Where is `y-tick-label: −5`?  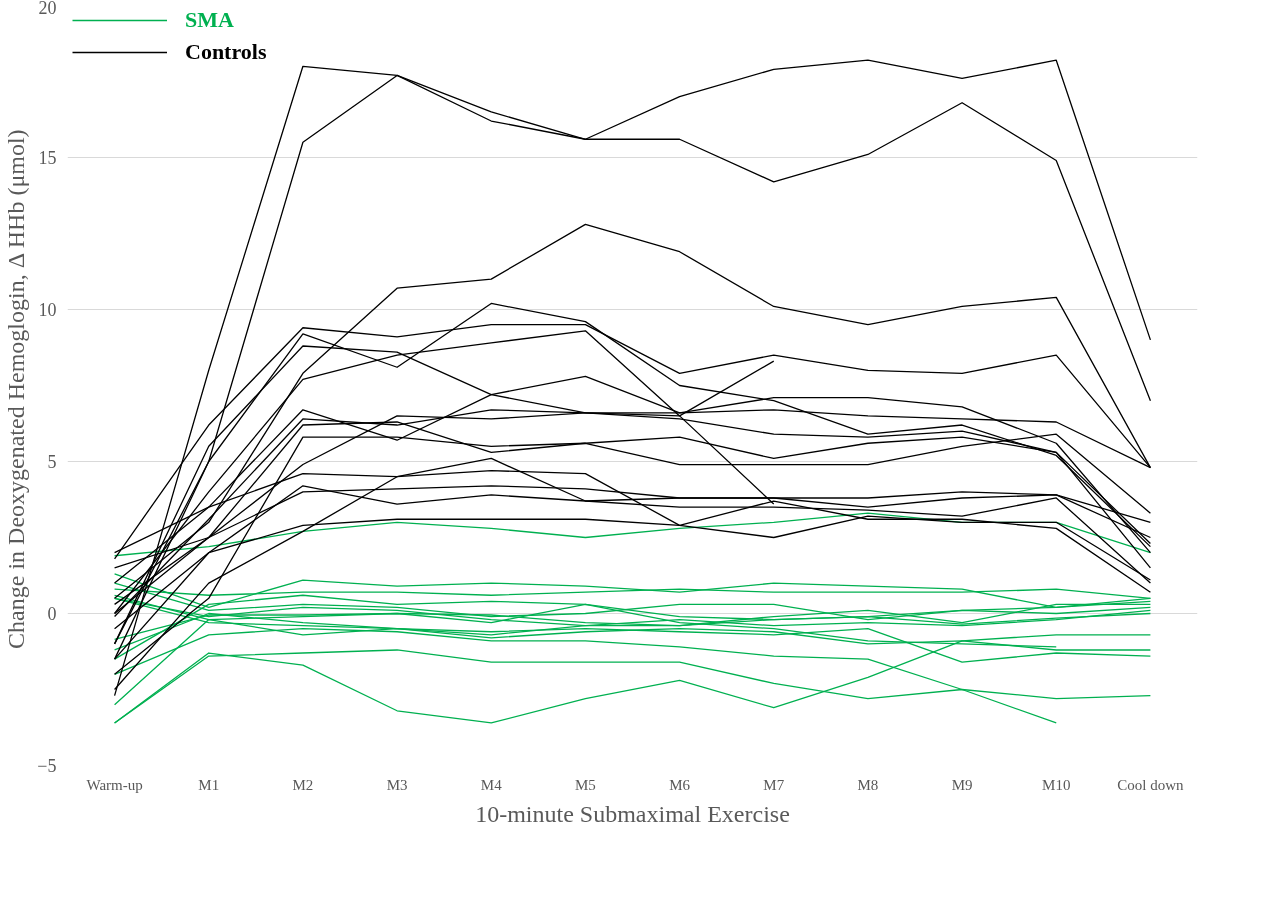 y-tick-label: −5 is located at coordinates (47, 766).